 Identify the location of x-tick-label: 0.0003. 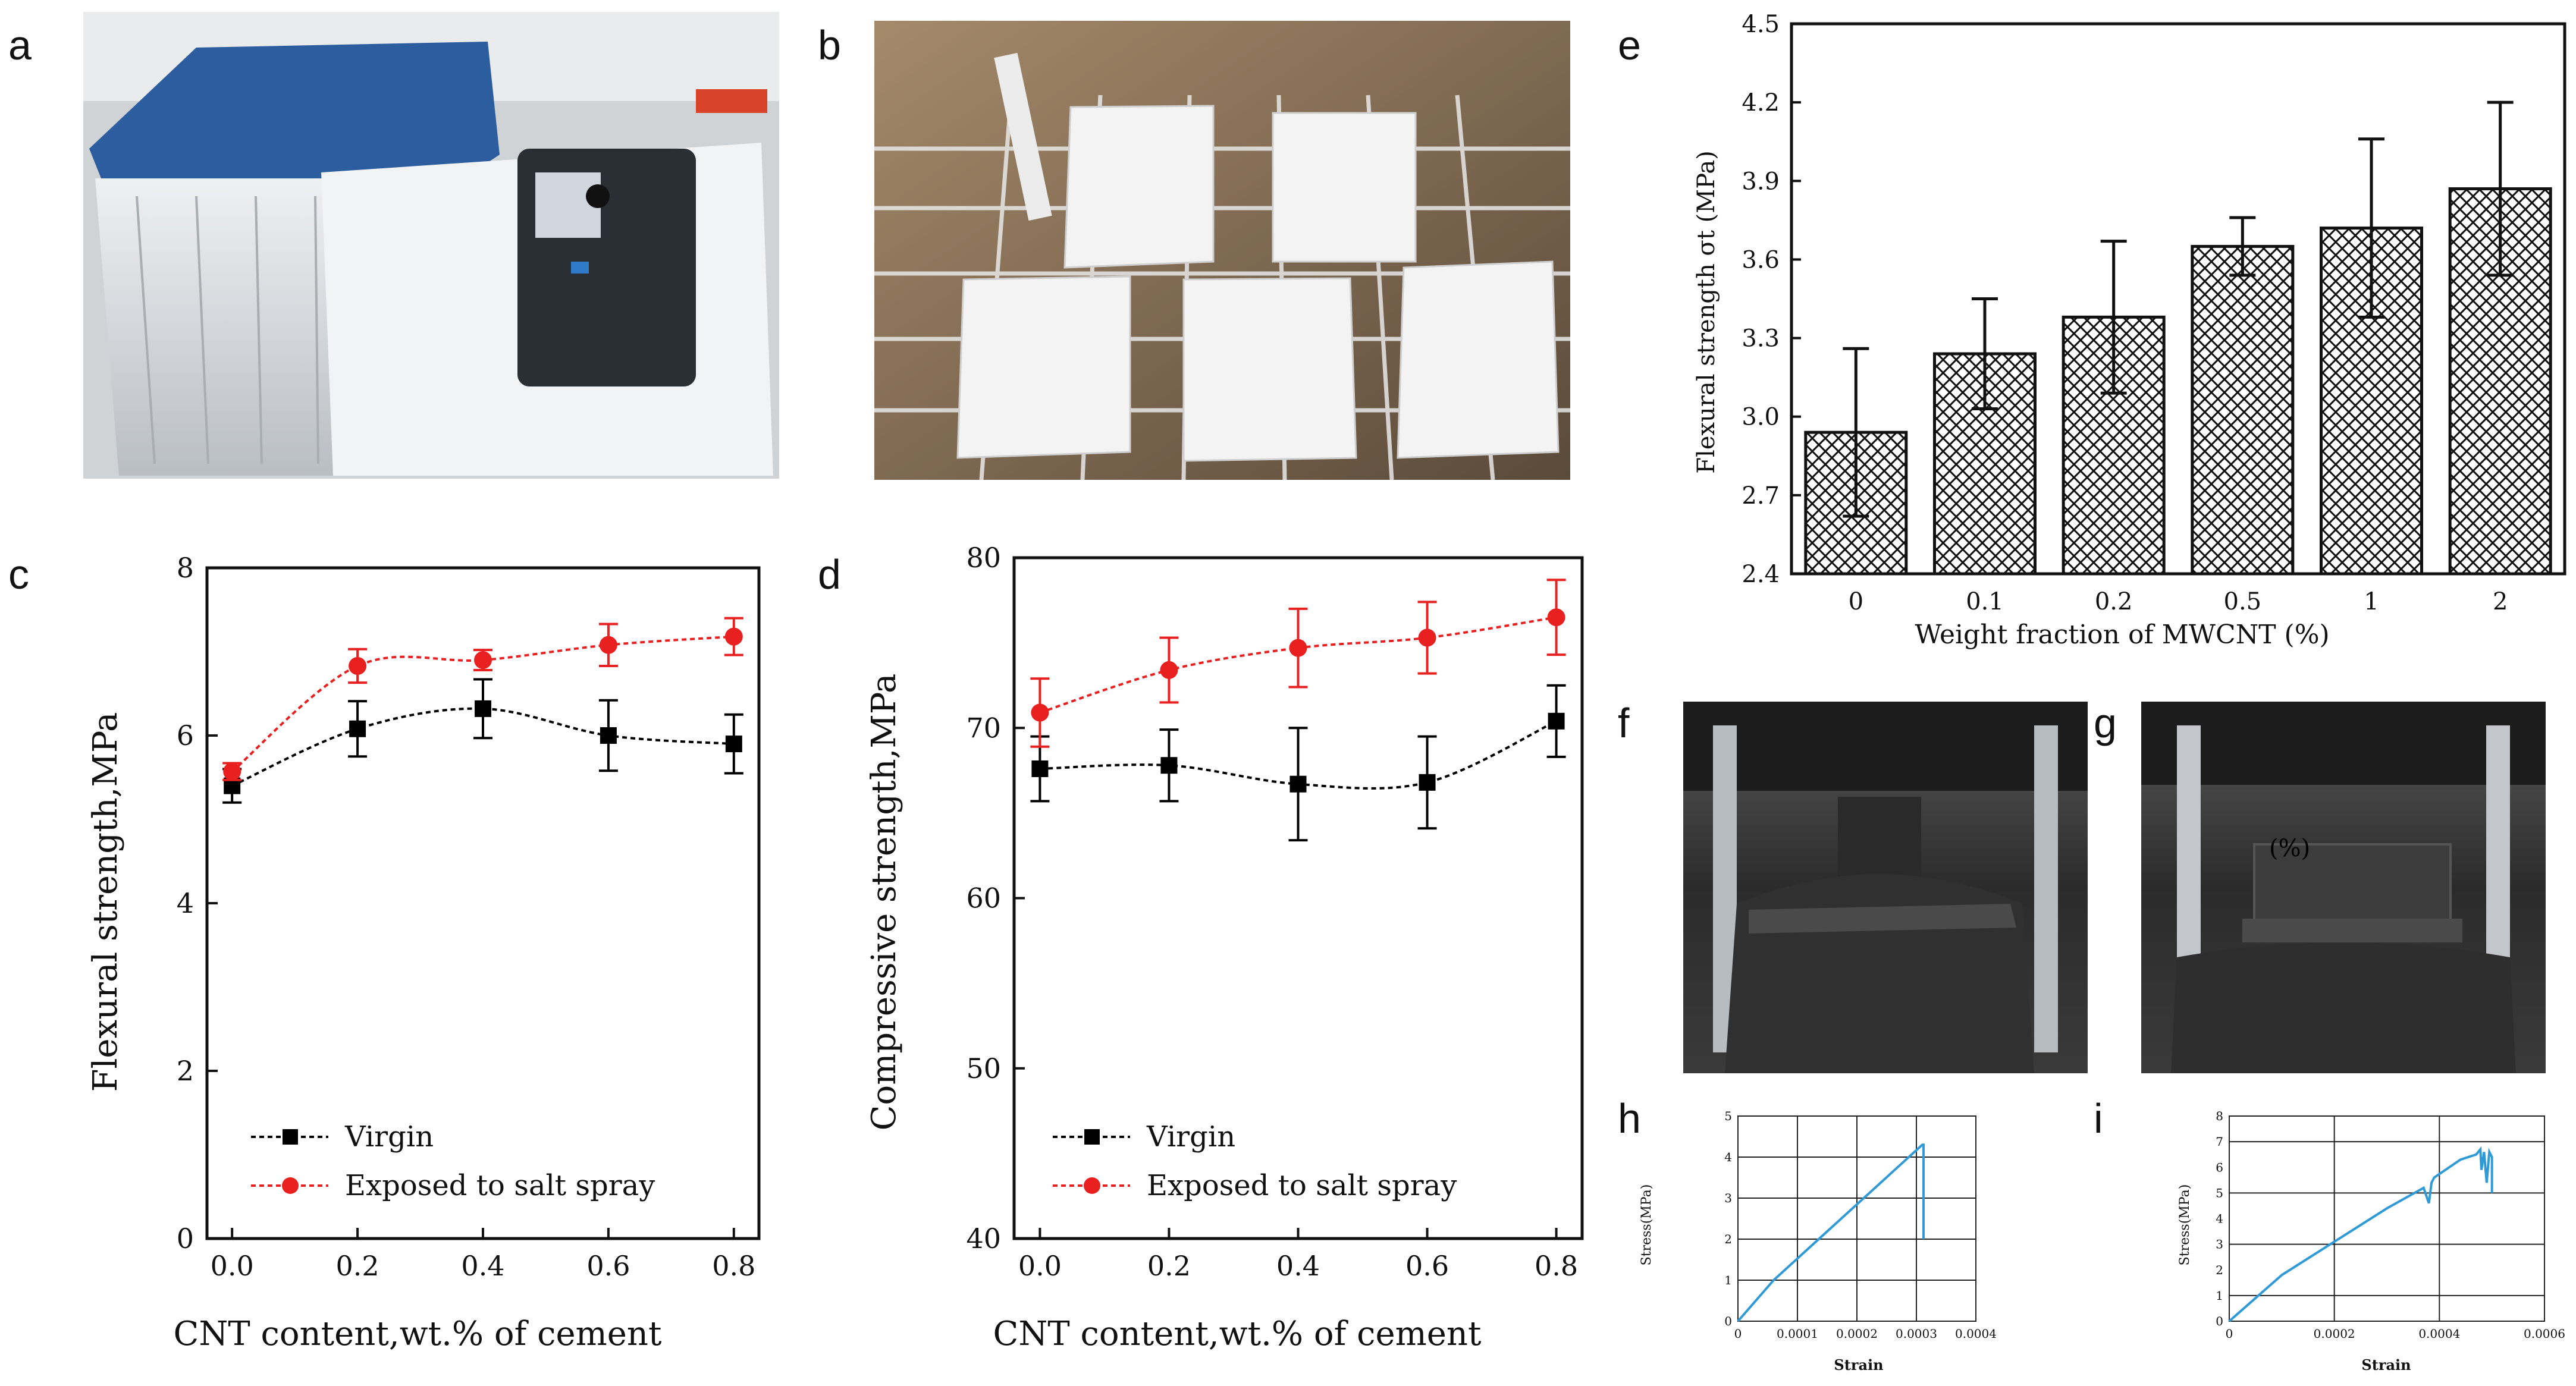
(1916, 1334).